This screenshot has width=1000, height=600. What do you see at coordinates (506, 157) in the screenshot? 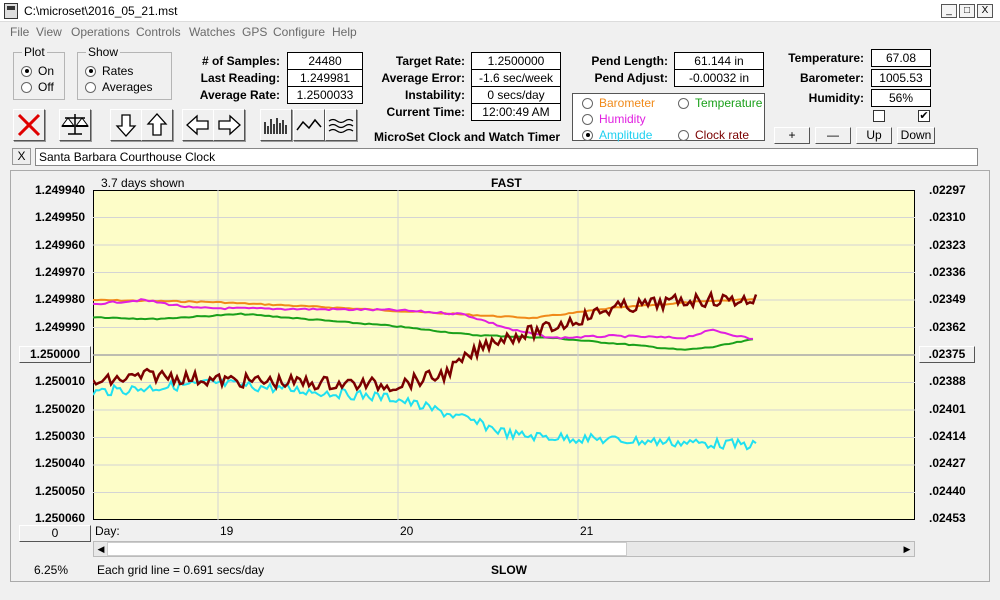
I see `clock-name-field: Santa Barbara Courthouse Clock` at bounding box center [506, 157].